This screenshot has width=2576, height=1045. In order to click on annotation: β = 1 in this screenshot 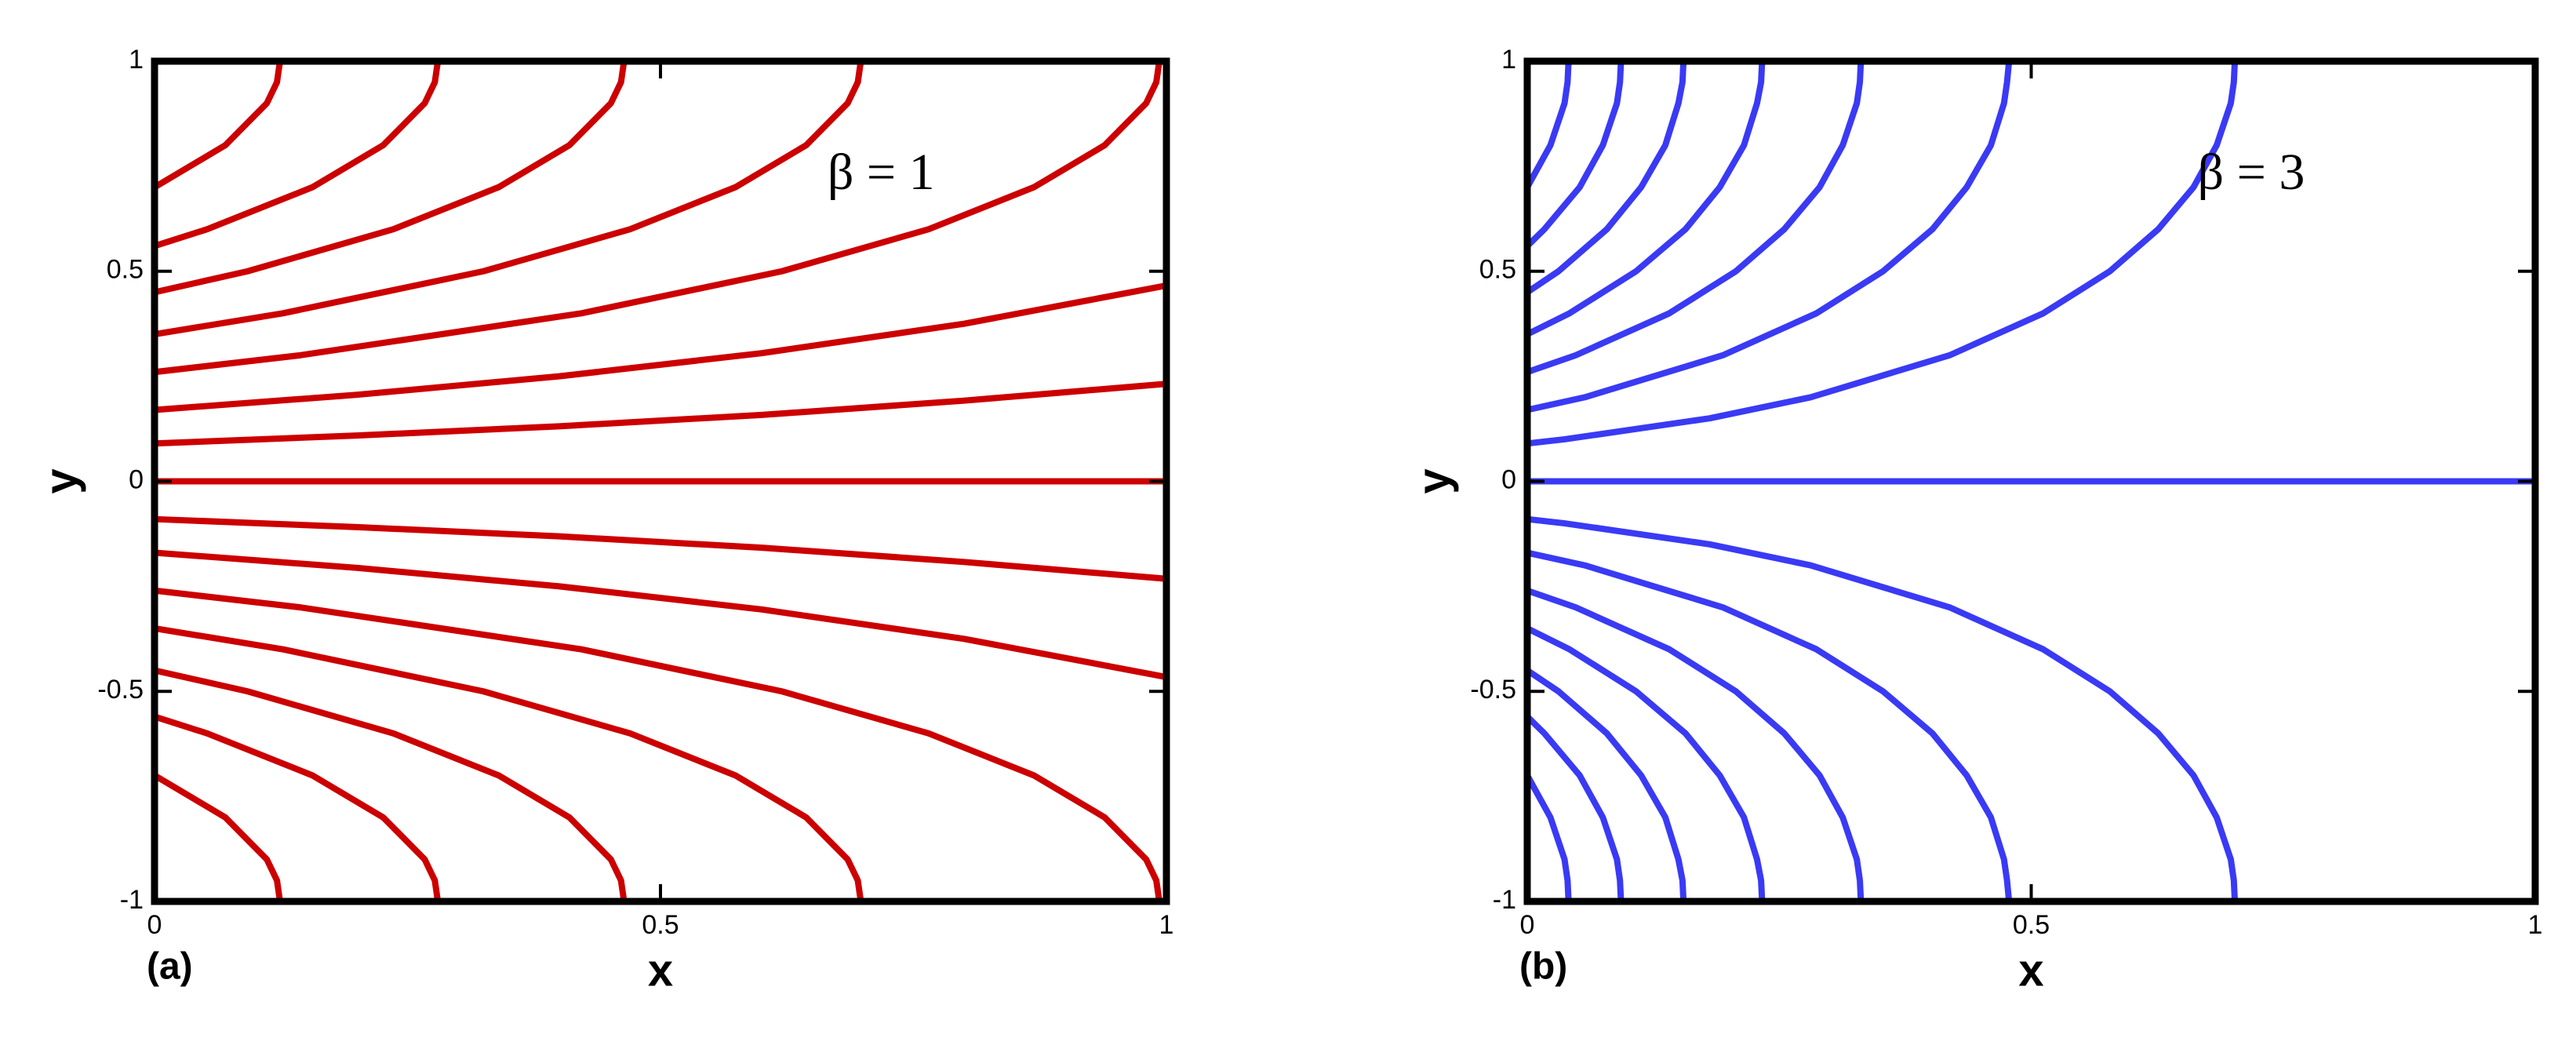, I will do `click(881, 172)`.